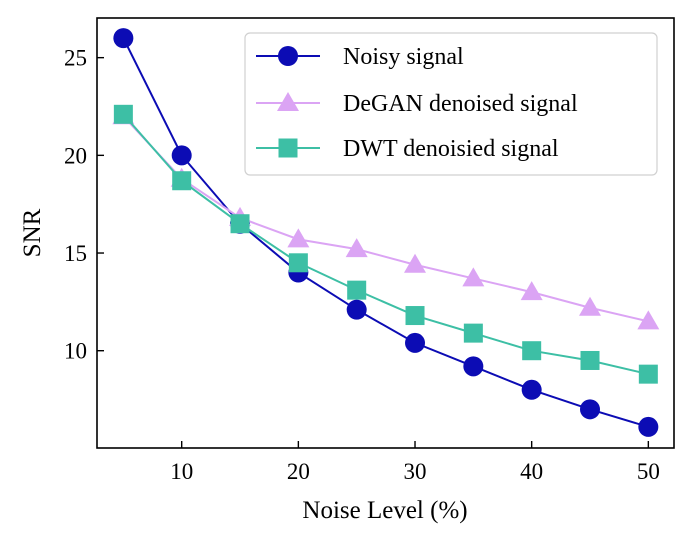  What do you see at coordinates (451, 149) in the screenshot?
I see `legend-label: DWT denoisied signal` at bounding box center [451, 149].